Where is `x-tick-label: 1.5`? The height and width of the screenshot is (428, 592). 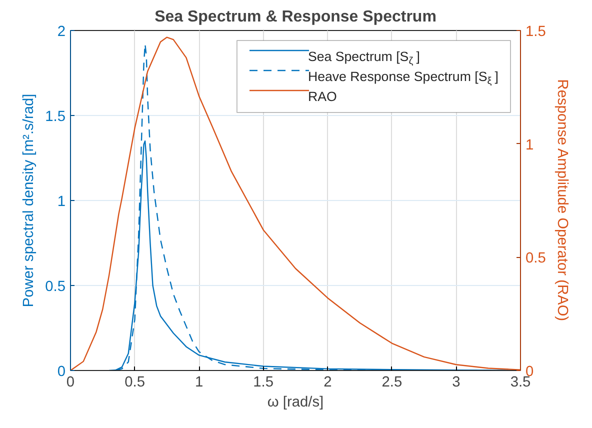 x-tick-label: 1.5 is located at coordinates (263, 382).